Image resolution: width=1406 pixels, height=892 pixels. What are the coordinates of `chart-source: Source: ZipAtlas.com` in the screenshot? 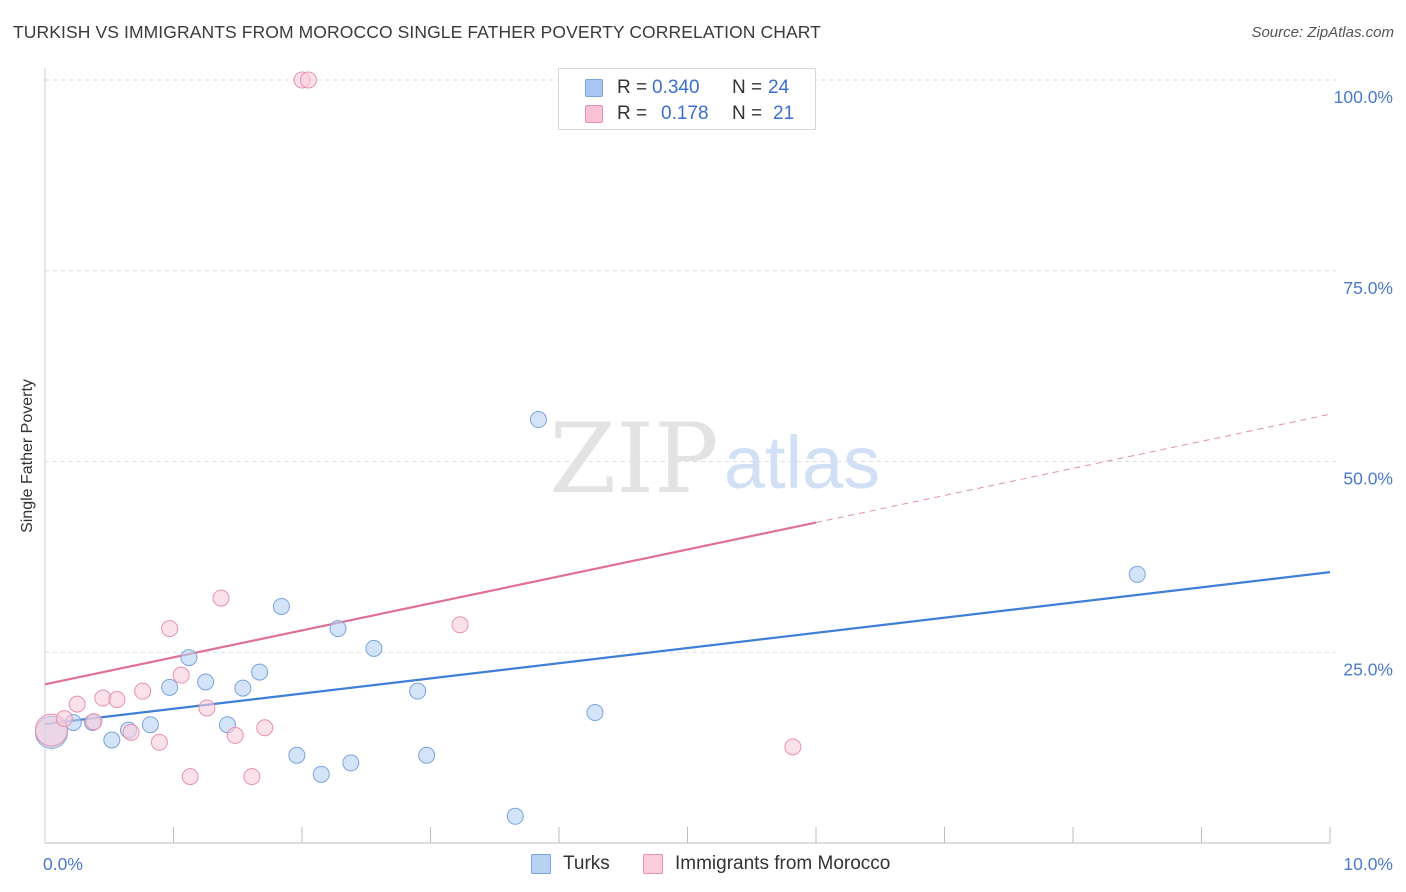 It's located at (1322, 32).